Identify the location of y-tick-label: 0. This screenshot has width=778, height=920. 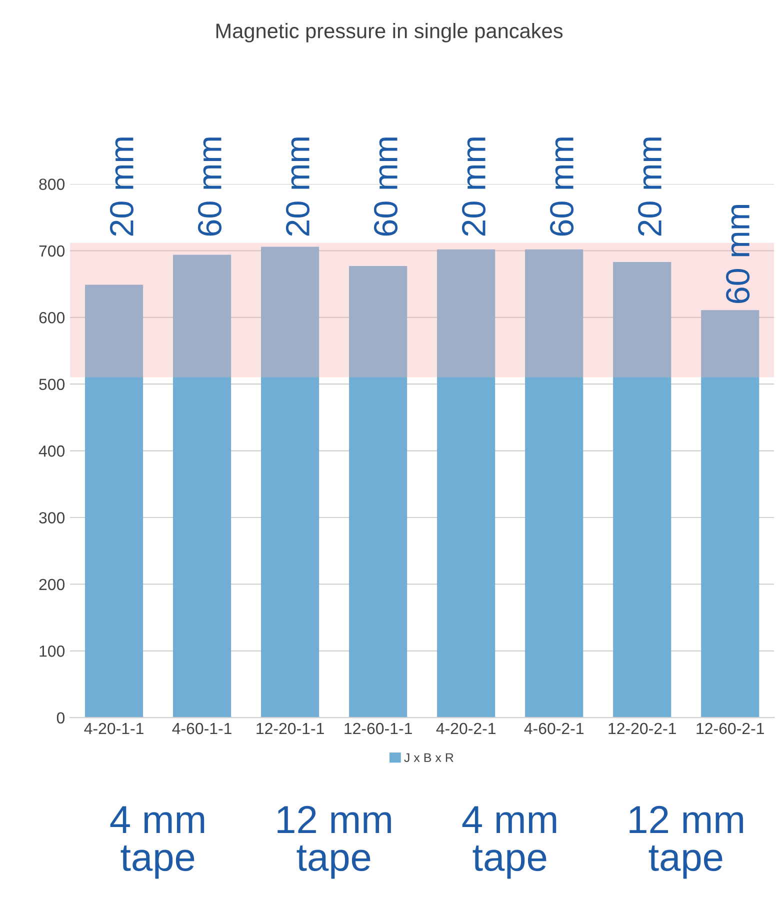
(60, 718).